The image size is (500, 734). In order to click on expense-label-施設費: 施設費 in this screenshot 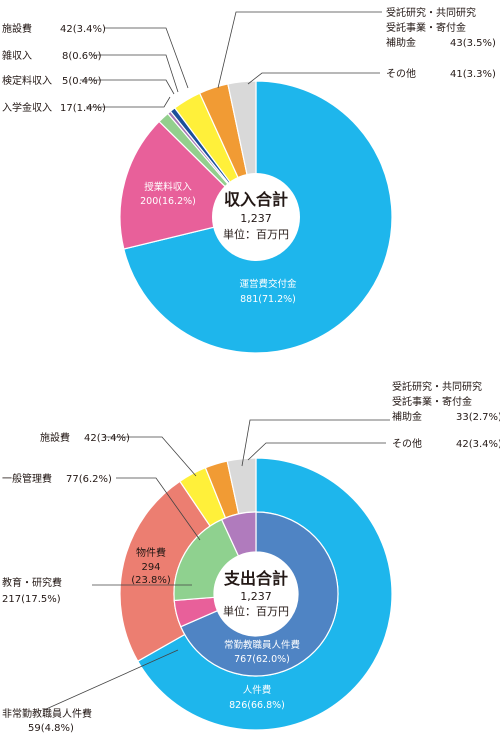, I will do `click(55, 437)`.